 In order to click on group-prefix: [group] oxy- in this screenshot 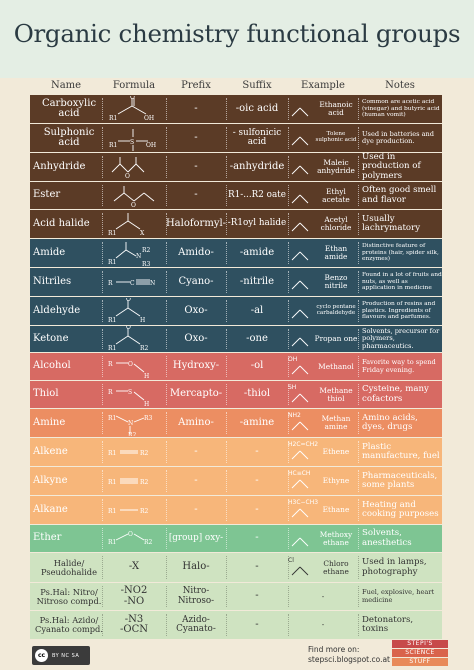, I will do `click(196, 537)`.